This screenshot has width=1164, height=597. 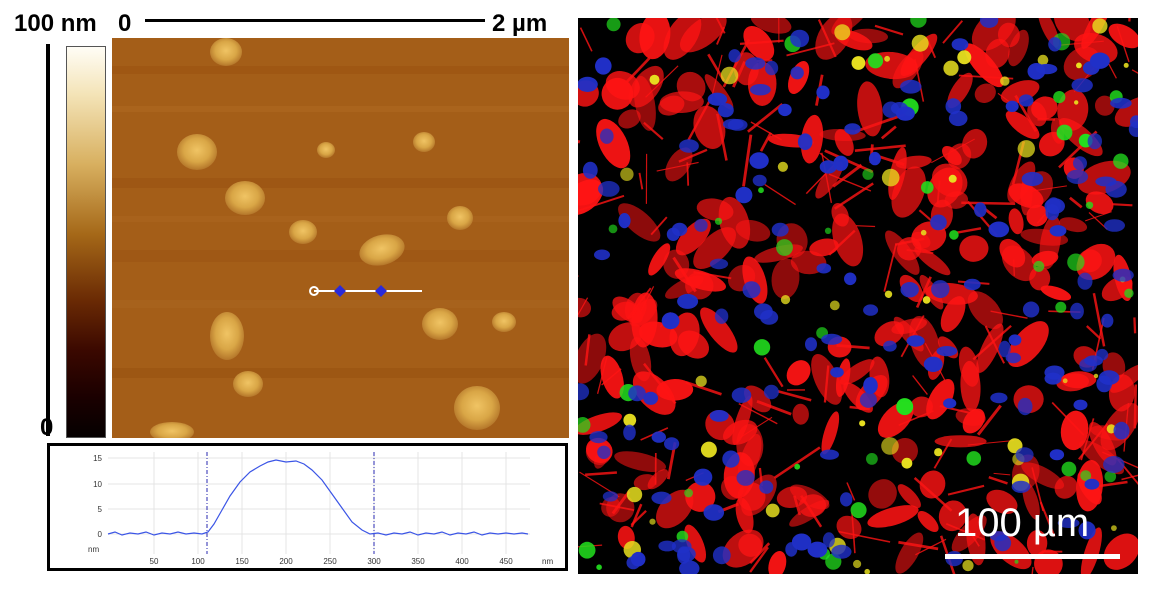 I want to click on section-start-marker, so click(x=314, y=291).